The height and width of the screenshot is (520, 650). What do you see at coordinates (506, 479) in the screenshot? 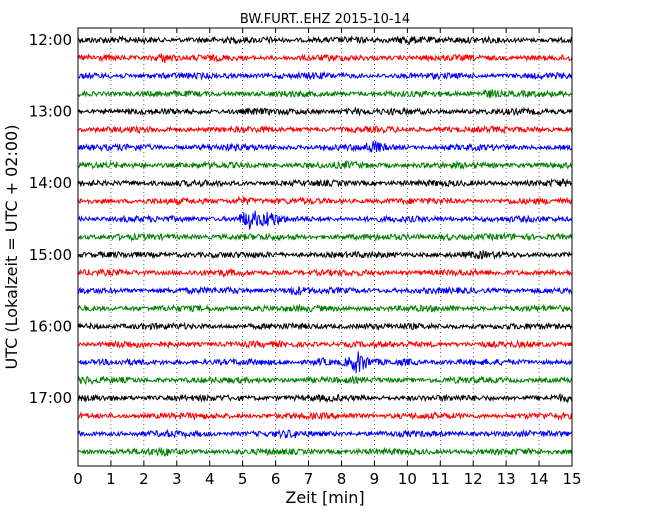
I see `x-tick-label: 13` at bounding box center [506, 479].